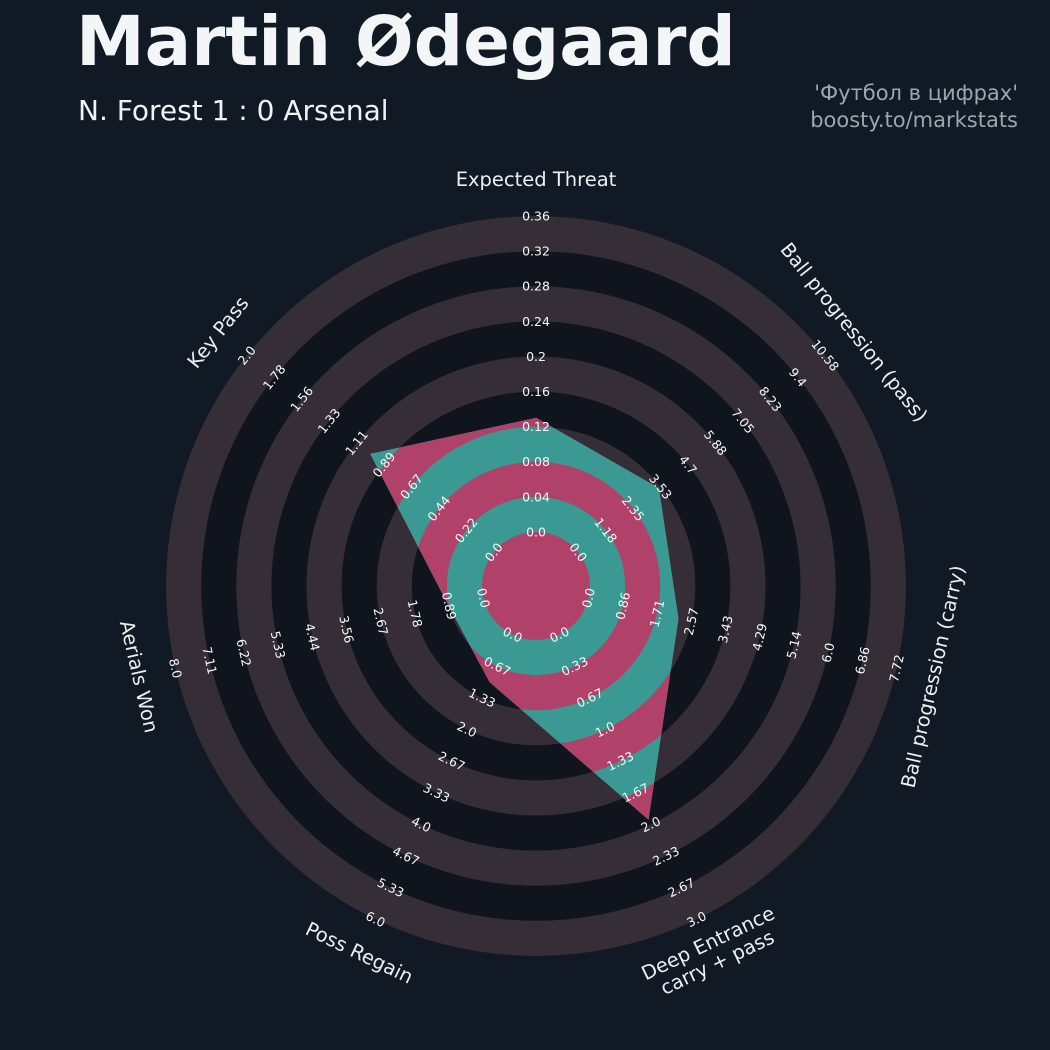  I want to click on watermark-url: boosty.to/markstats, so click(914, 120).